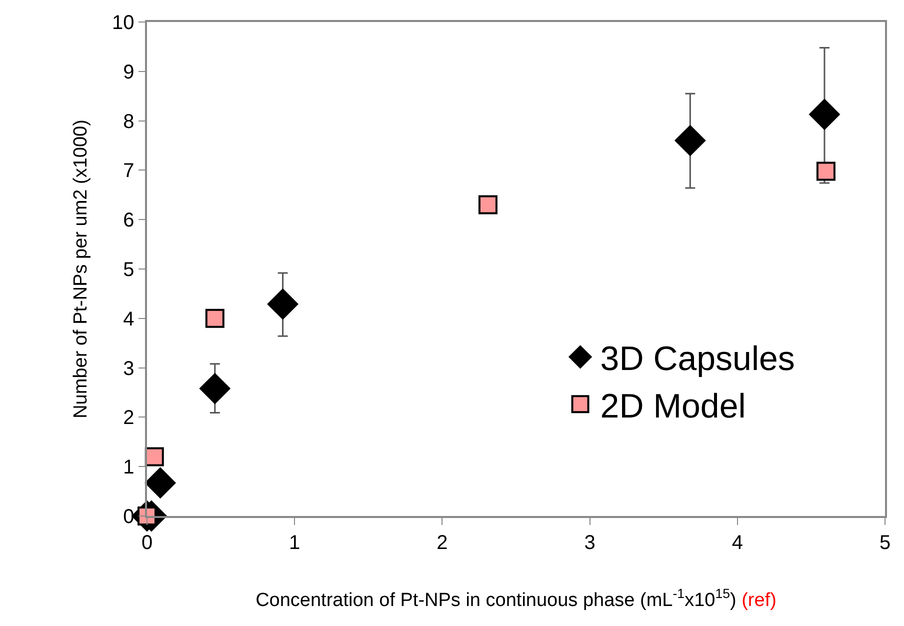 The width and height of the screenshot is (904, 626). What do you see at coordinates (128, 369) in the screenshot?
I see `y-tick-label: 3` at bounding box center [128, 369].